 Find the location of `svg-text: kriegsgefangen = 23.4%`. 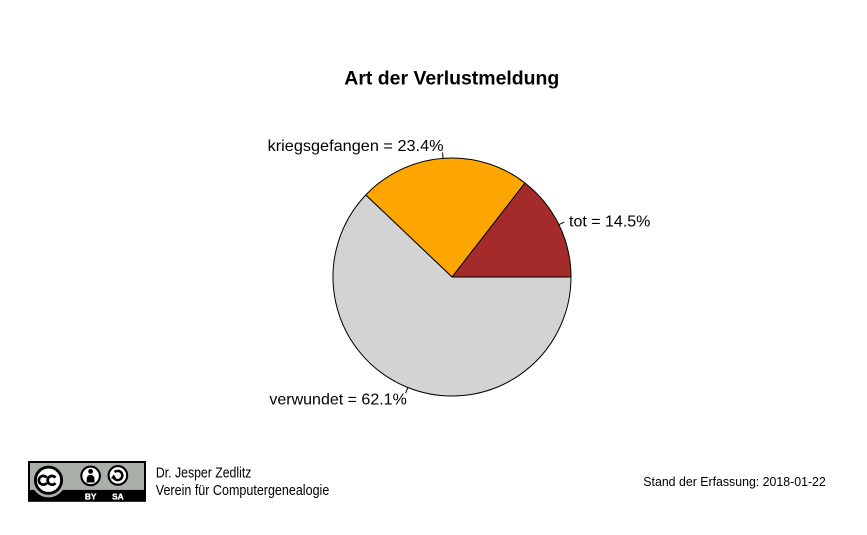

svg-text: kriegsgefangen = 23.4% is located at coordinates (356, 146).